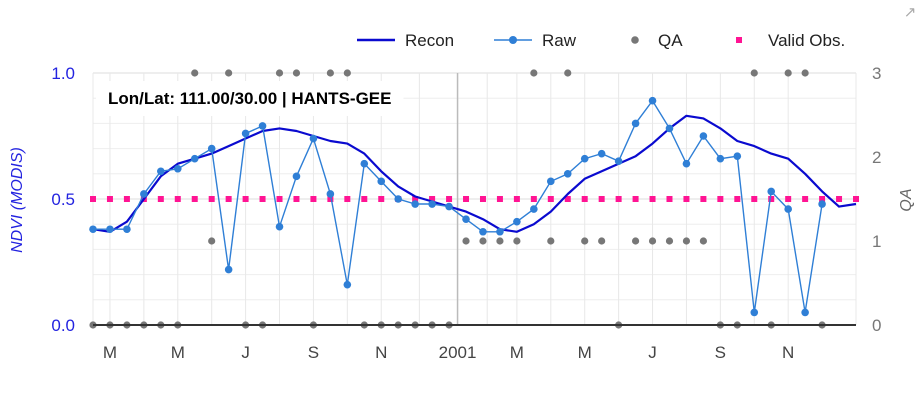 This screenshot has width=924, height=400. Describe the element at coordinates (910, 12) in the screenshot. I see `expand-icon: ↗` at that location.